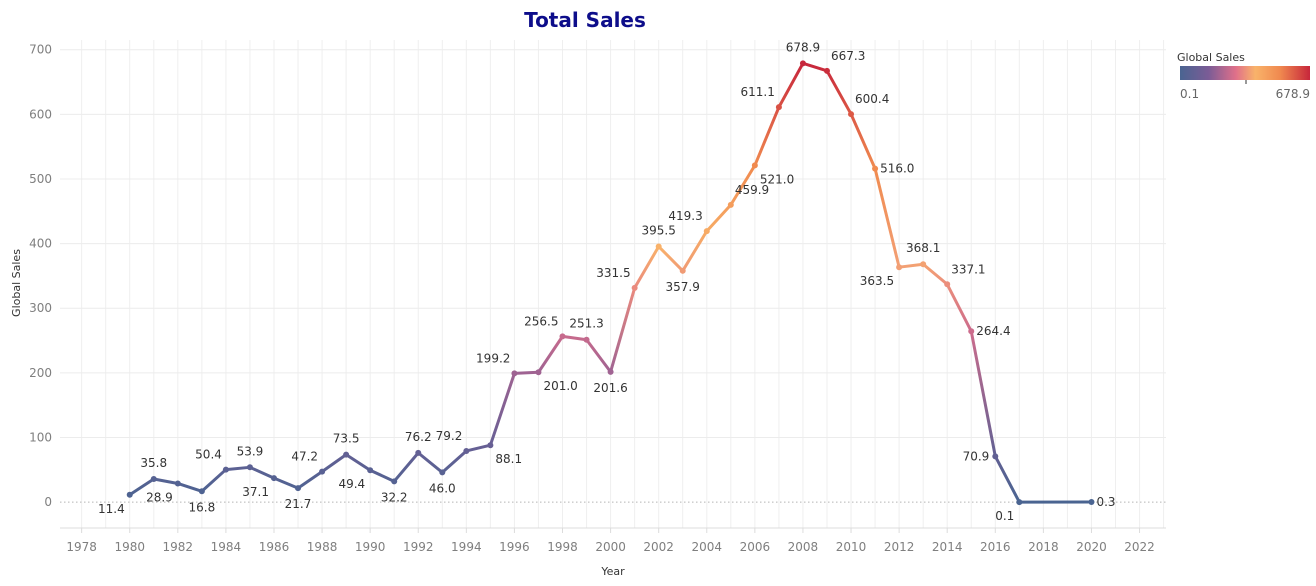  I want to click on data-label: 199.2, so click(493, 358).